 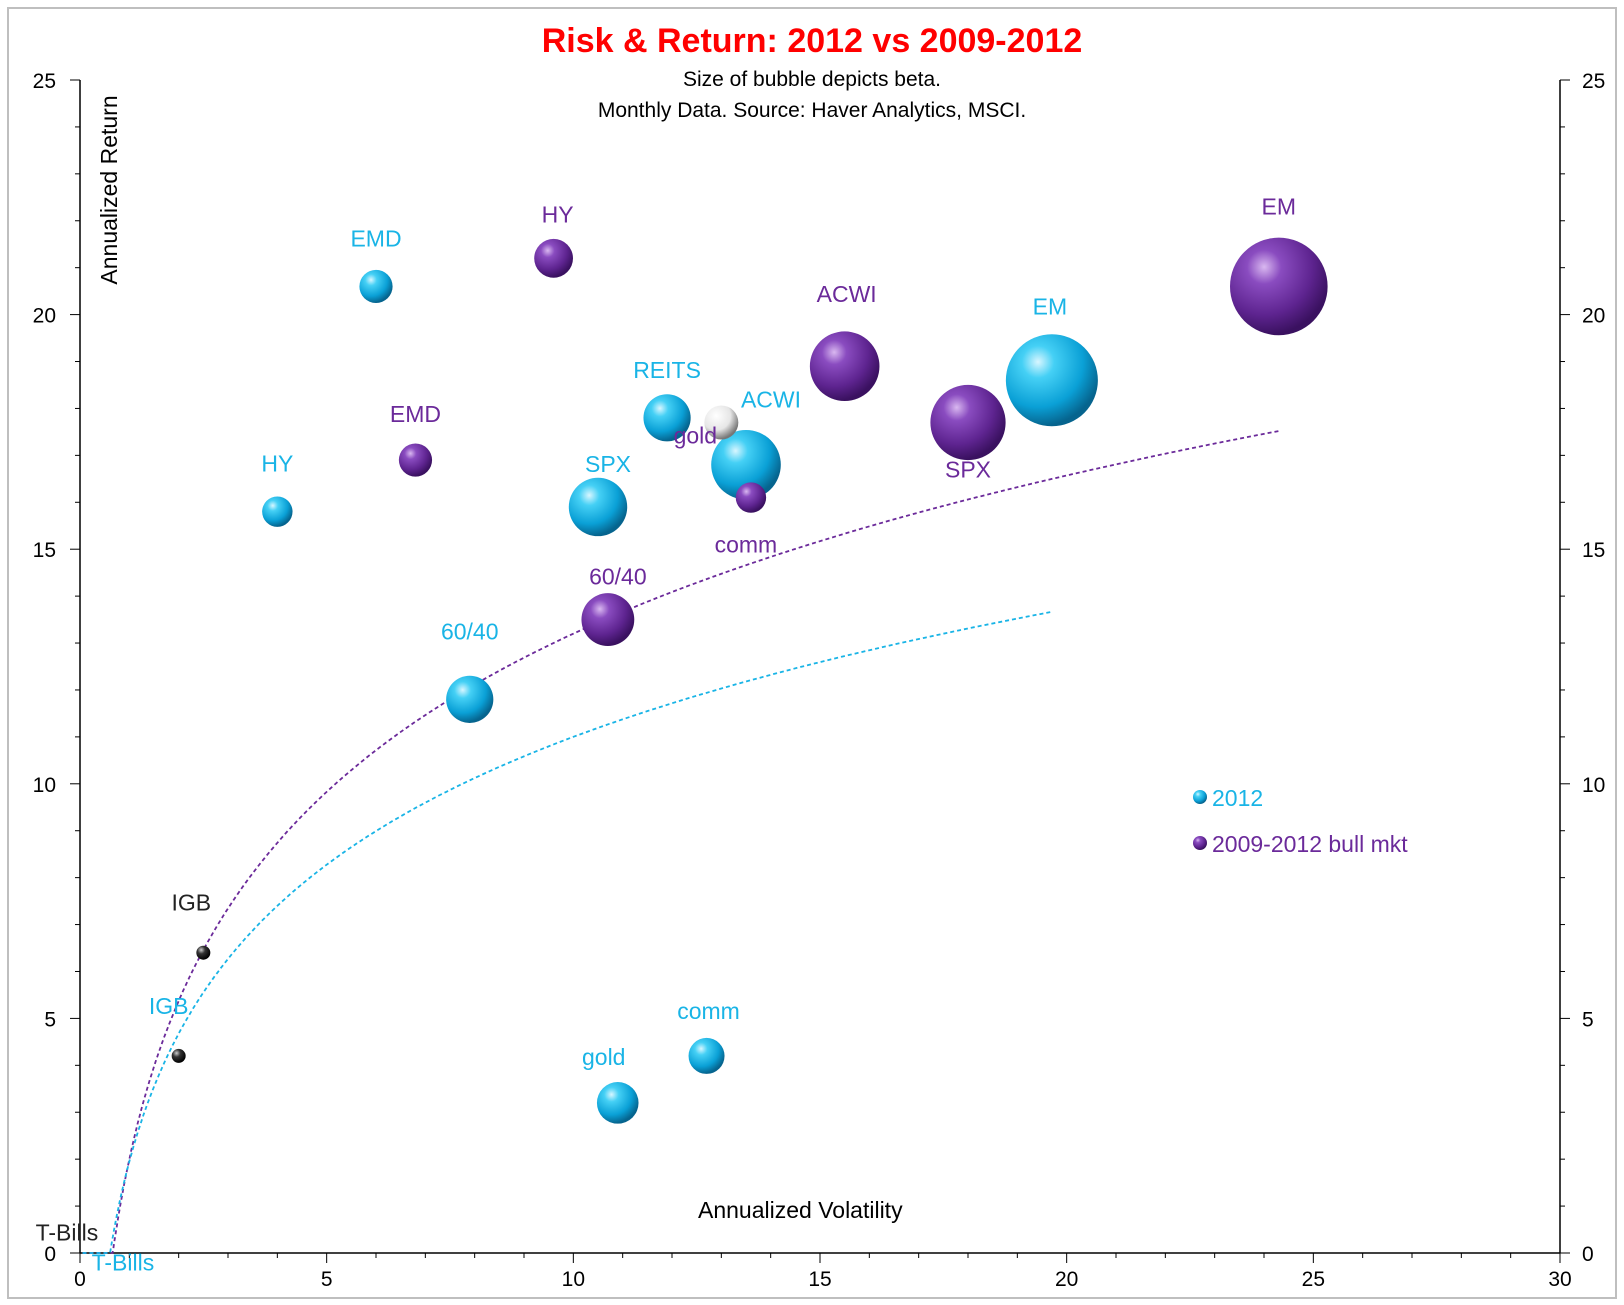 I want to click on bubble-reits, so click(x=667, y=418).